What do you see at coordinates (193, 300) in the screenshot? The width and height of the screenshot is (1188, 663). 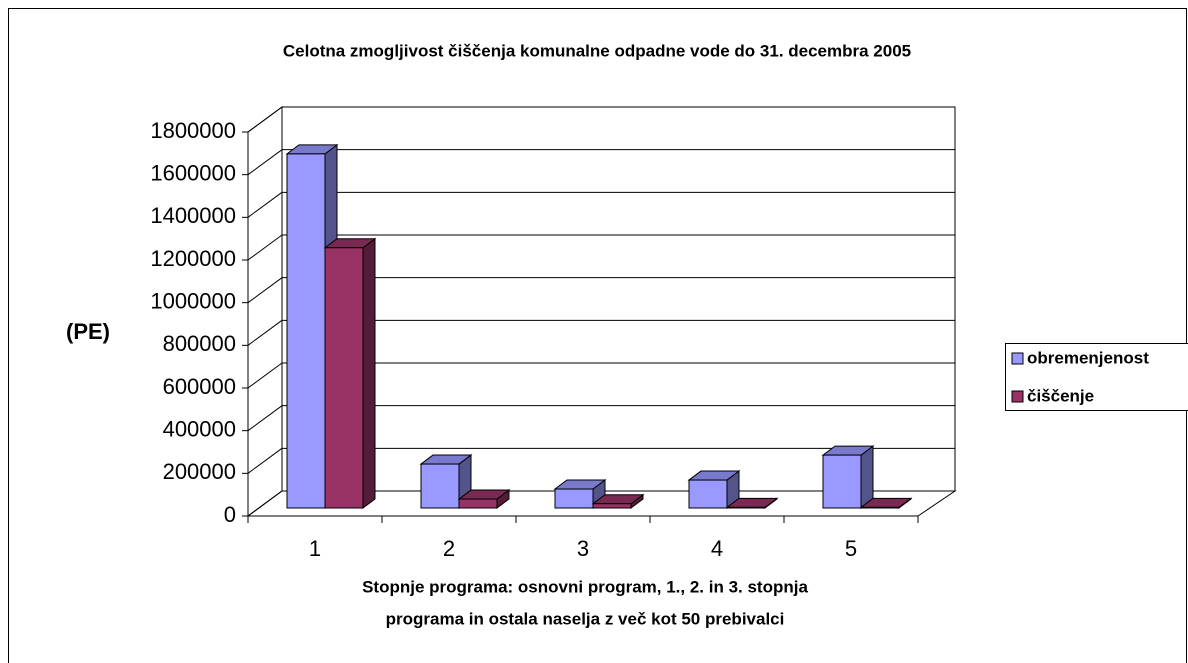 I see `y-tick-label: 1000000` at bounding box center [193, 300].